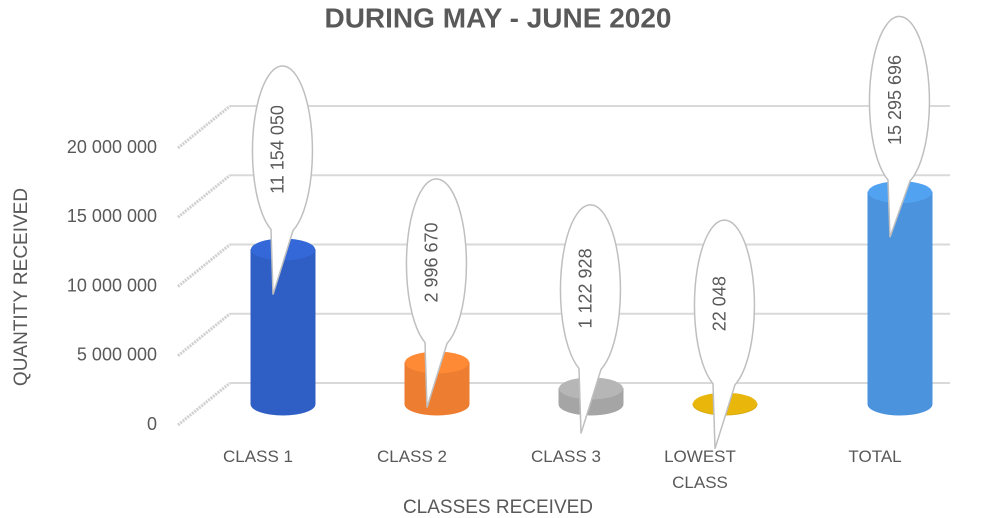  Describe the element at coordinates (875, 456) in the screenshot. I see `x-tick-label: TOTAL` at that location.